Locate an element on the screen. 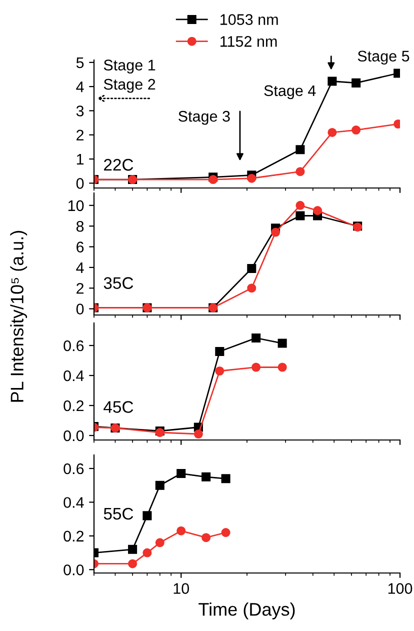 Image resolution: width=414 pixels, height=631 pixels. y-tick-label: 5 is located at coordinates (80, 62).